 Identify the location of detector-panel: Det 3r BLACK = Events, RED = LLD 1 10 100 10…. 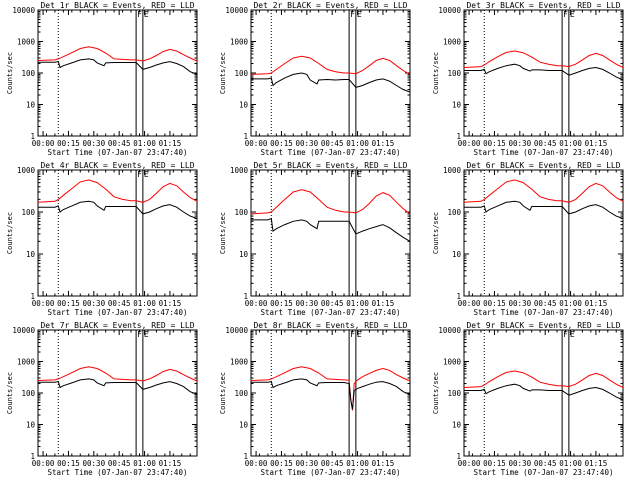
(528, 79).